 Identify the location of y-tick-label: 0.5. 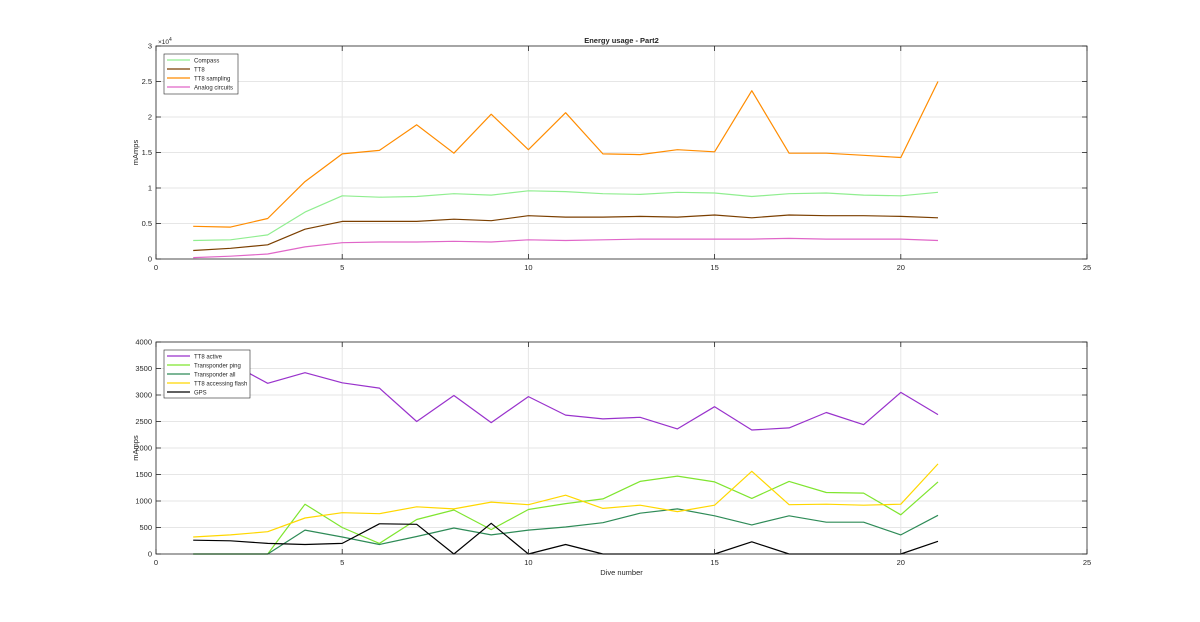
(147, 223).